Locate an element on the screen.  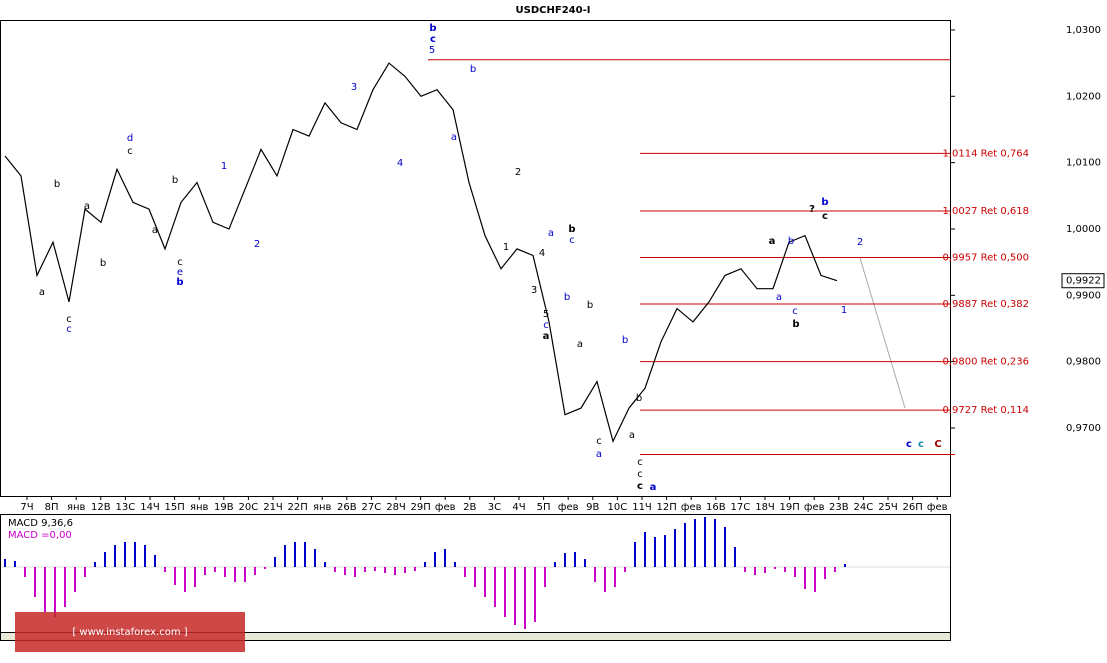
watermark: [ www.instaforex.com ] is located at coordinates (130, 632).